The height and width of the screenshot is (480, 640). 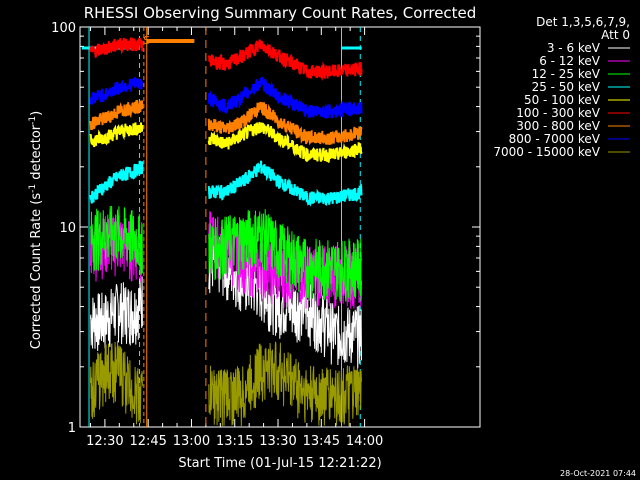 I want to click on series-50-100-keV, so click(x=226, y=142).